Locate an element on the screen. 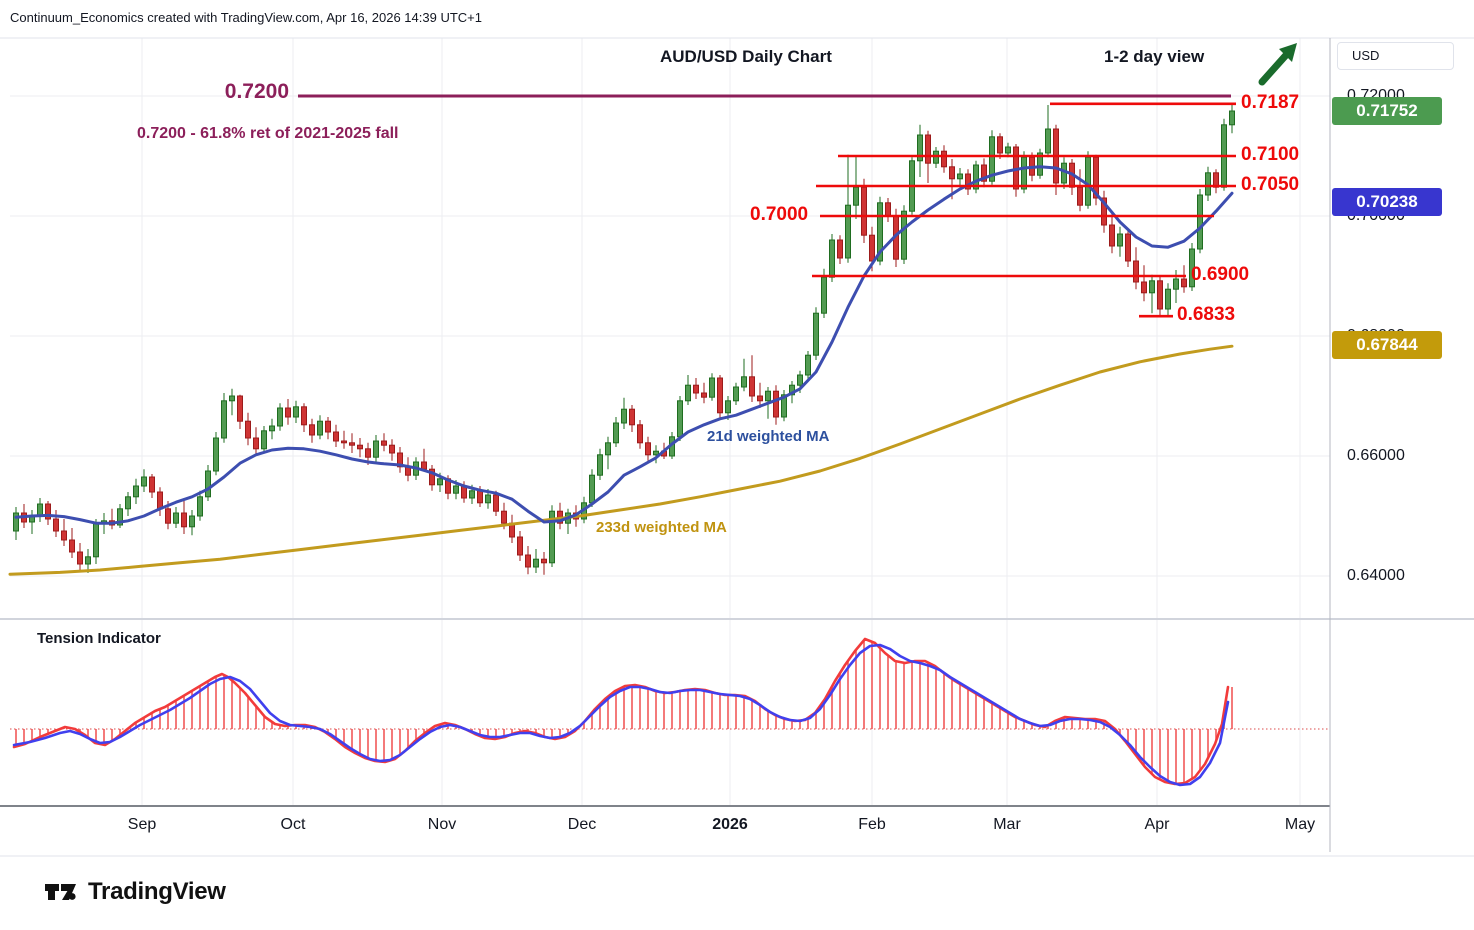 The height and width of the screenshot is (930, 1474). level-label-0.7050: 0.7050 is located at coordinates (1270, 184).